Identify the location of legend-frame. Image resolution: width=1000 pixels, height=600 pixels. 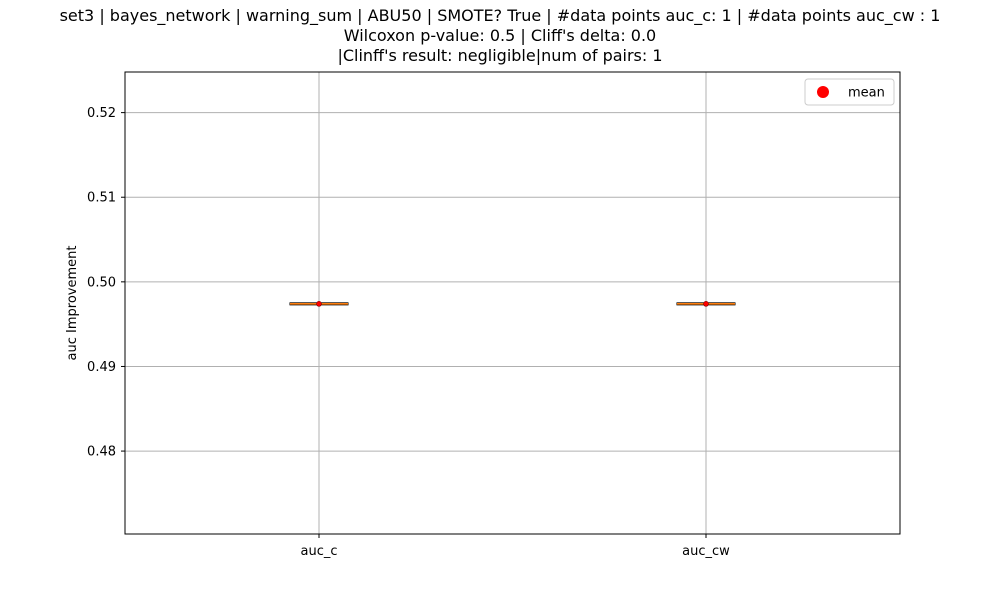
(849, 92).